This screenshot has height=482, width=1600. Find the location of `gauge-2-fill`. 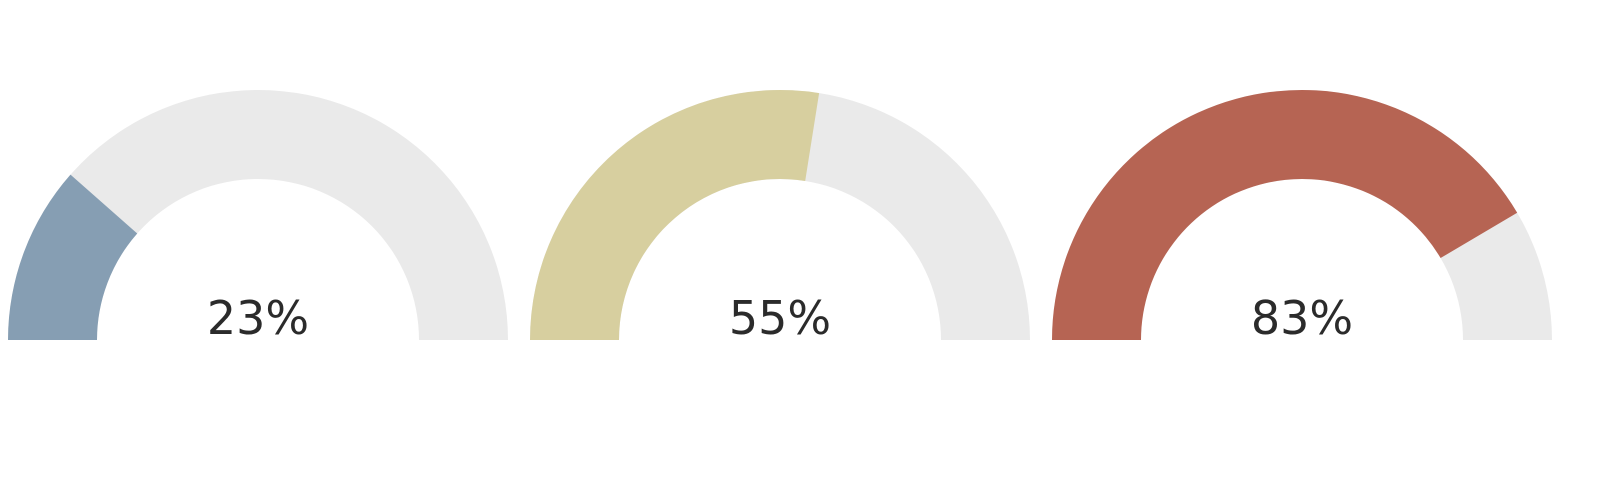

gauge-2-fill is located at coordinates (675, 215).